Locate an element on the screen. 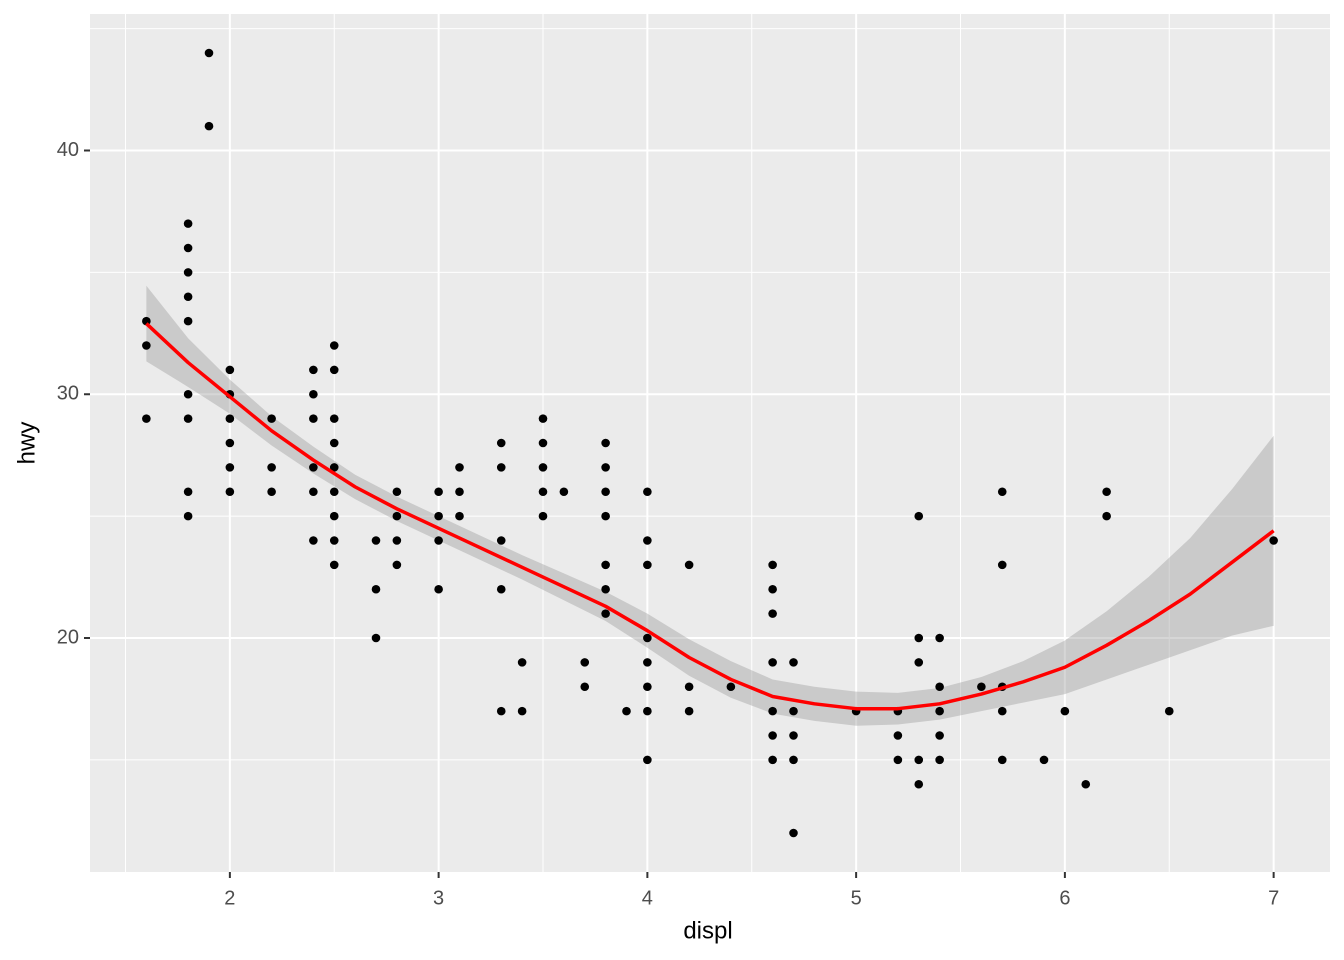 This screenshot has width=1344, height=960. y-tick-label: 20 is located at coordinates (68, 637).